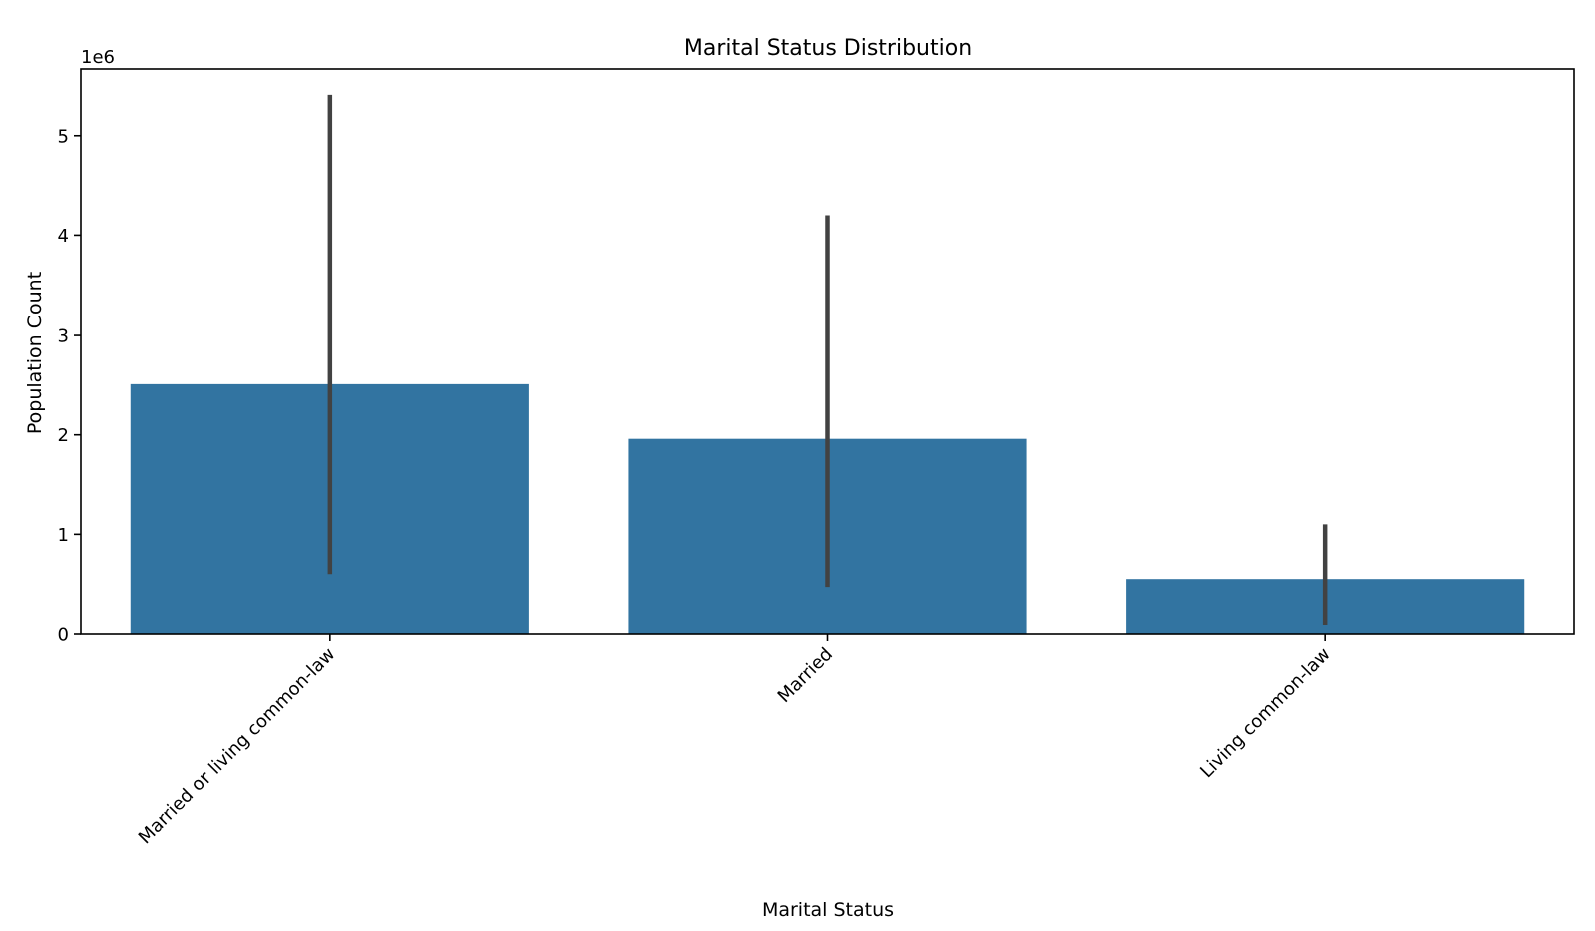 The width and height of the screenshot is (1595, 931). What do you see at coordinates (63, 435) in the screenshot?
I see `y-tick-label: 2` at bounding box center [63, 435].